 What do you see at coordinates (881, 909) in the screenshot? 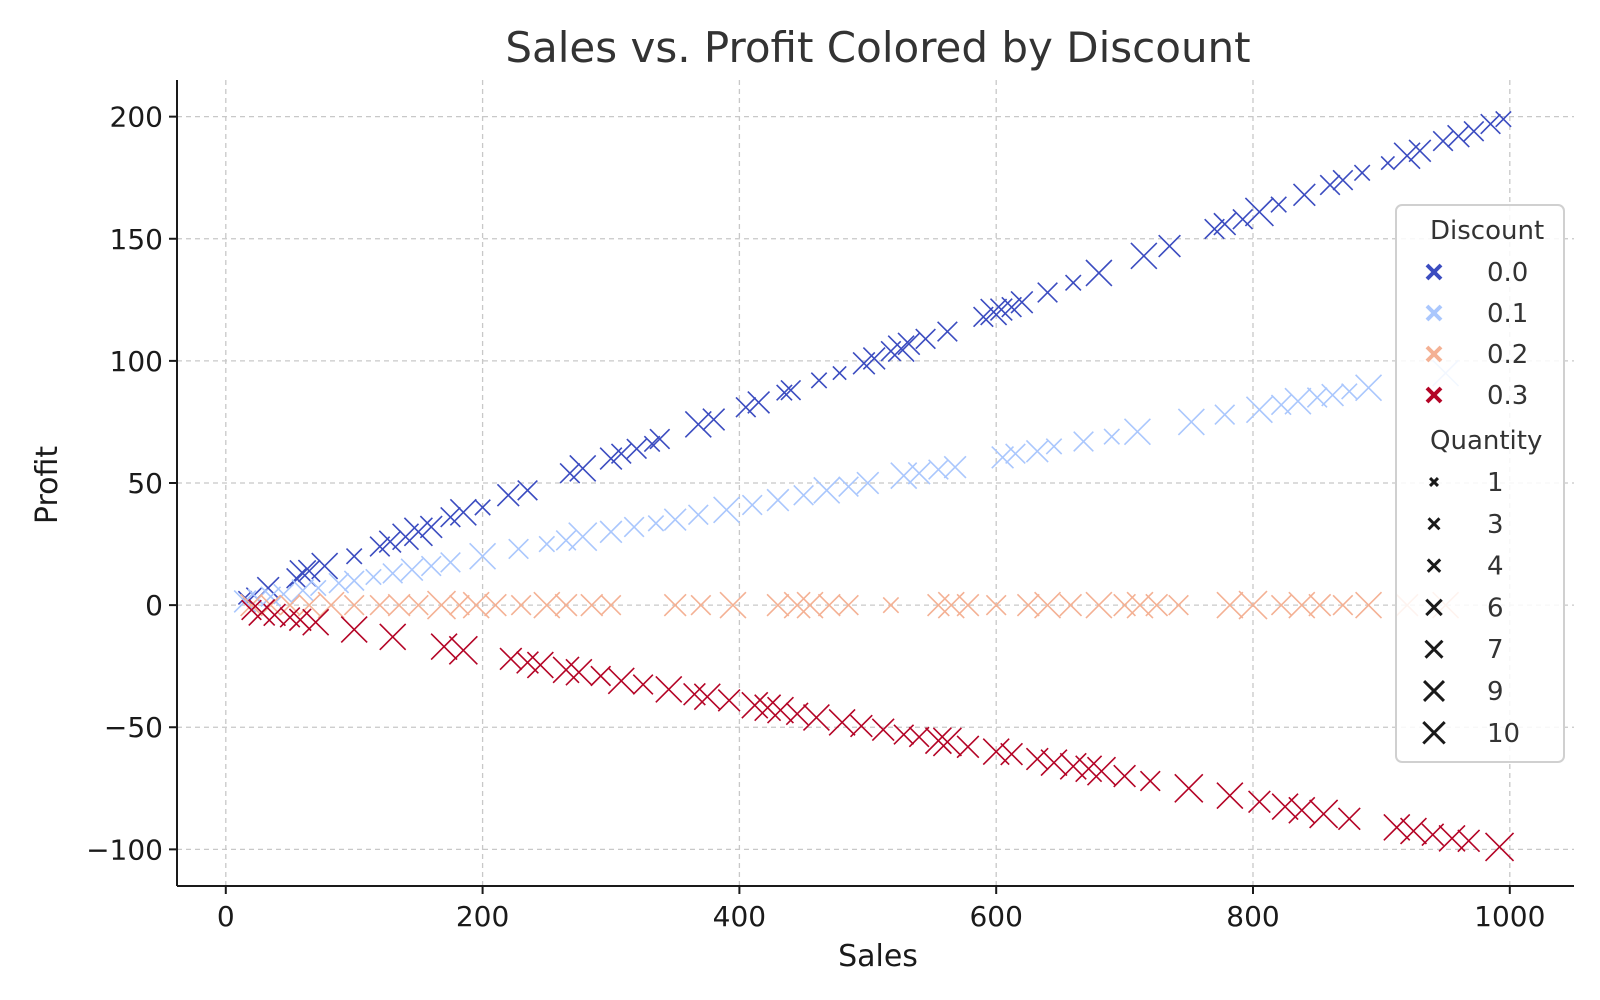
I see `x-axis-ticks: 0 200 400 600 800 1000` at bounding box center [881, 909].